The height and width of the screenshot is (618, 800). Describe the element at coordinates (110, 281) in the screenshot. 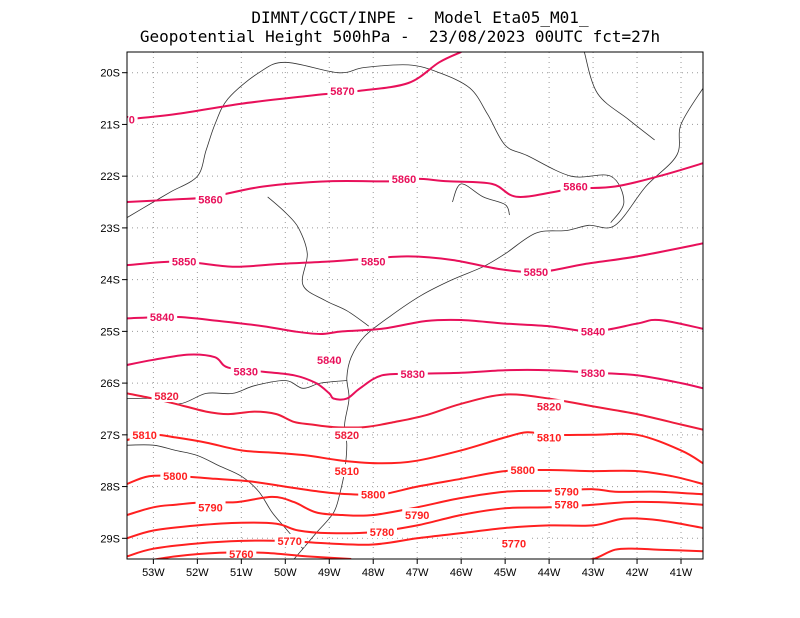

I see `lat-tick-label: 24S` at that location.